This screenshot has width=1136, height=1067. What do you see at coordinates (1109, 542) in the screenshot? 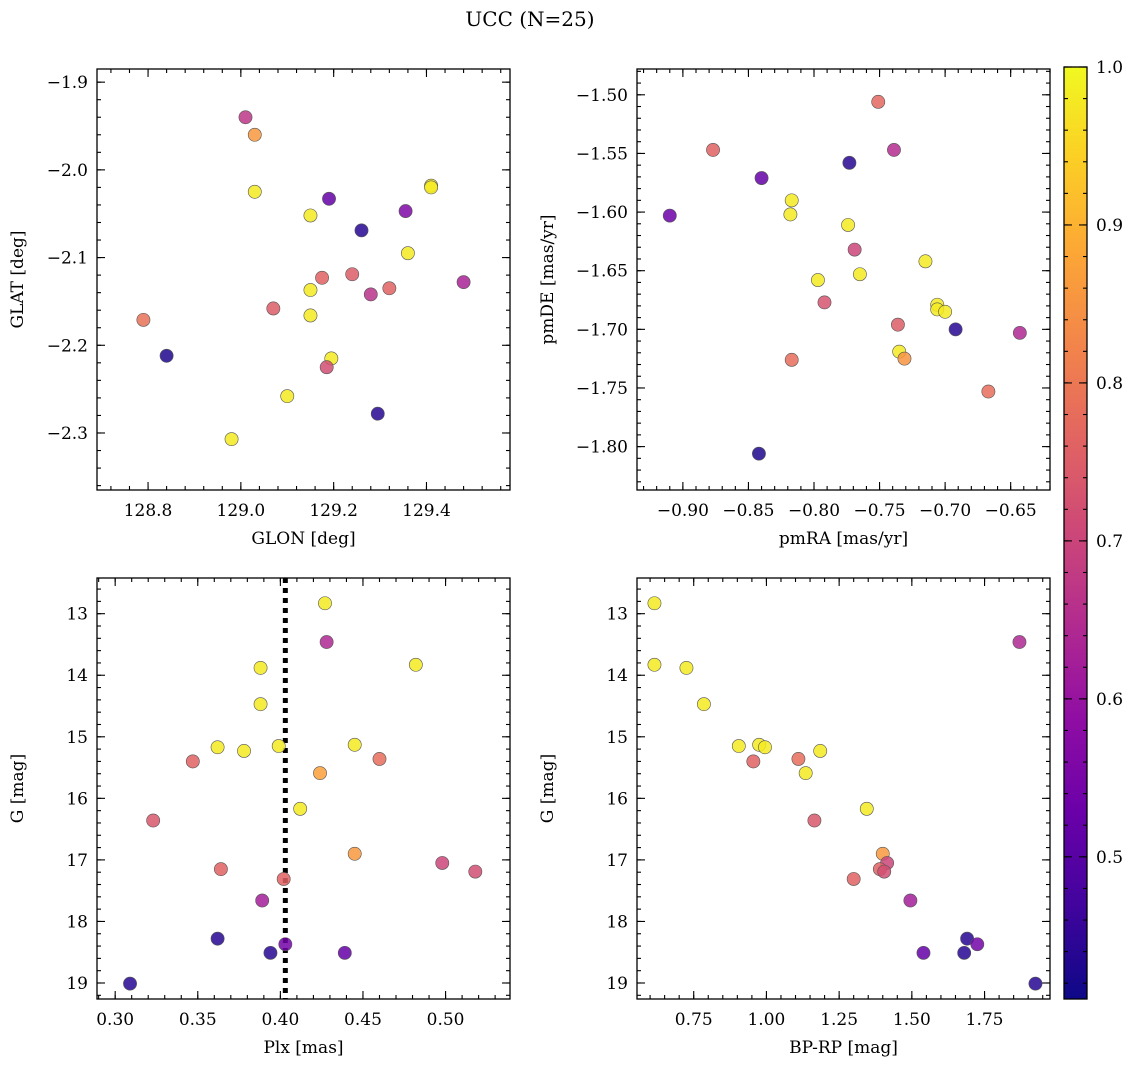
I see `colorbar-tick-label: 0.7` at bounding box center [1109, 542].